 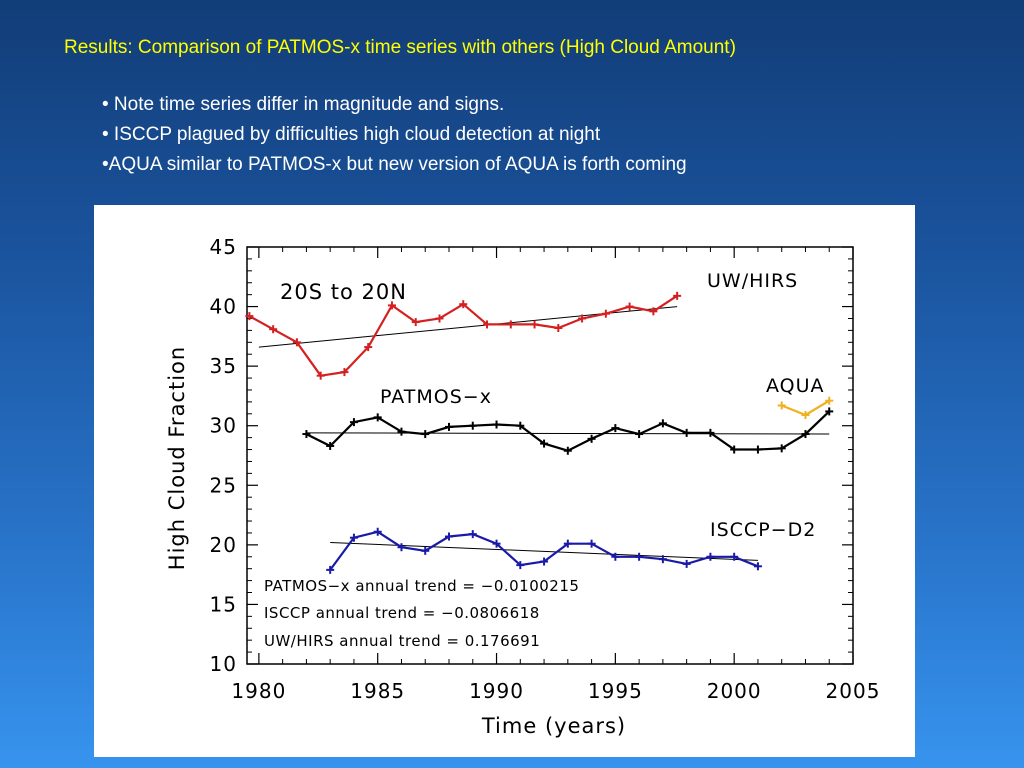 I want to click on trend-isccp-label: ISCCP annual trend = −0.0806618, so click(x=402, y=613).